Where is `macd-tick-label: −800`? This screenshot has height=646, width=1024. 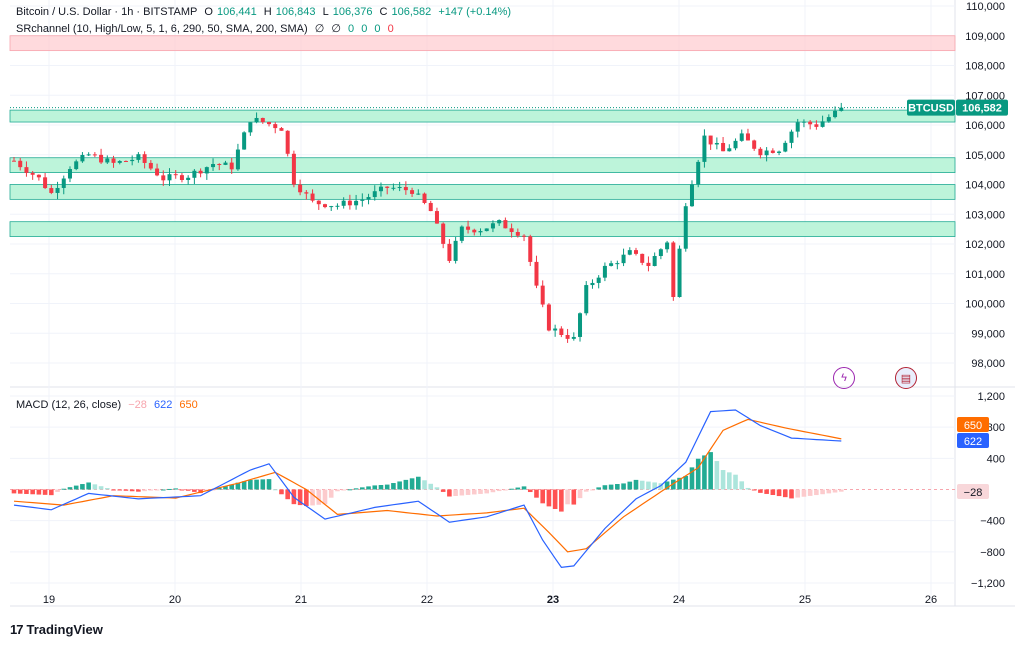 macd-tick-label: −800 is located at coordinates (992, 553).